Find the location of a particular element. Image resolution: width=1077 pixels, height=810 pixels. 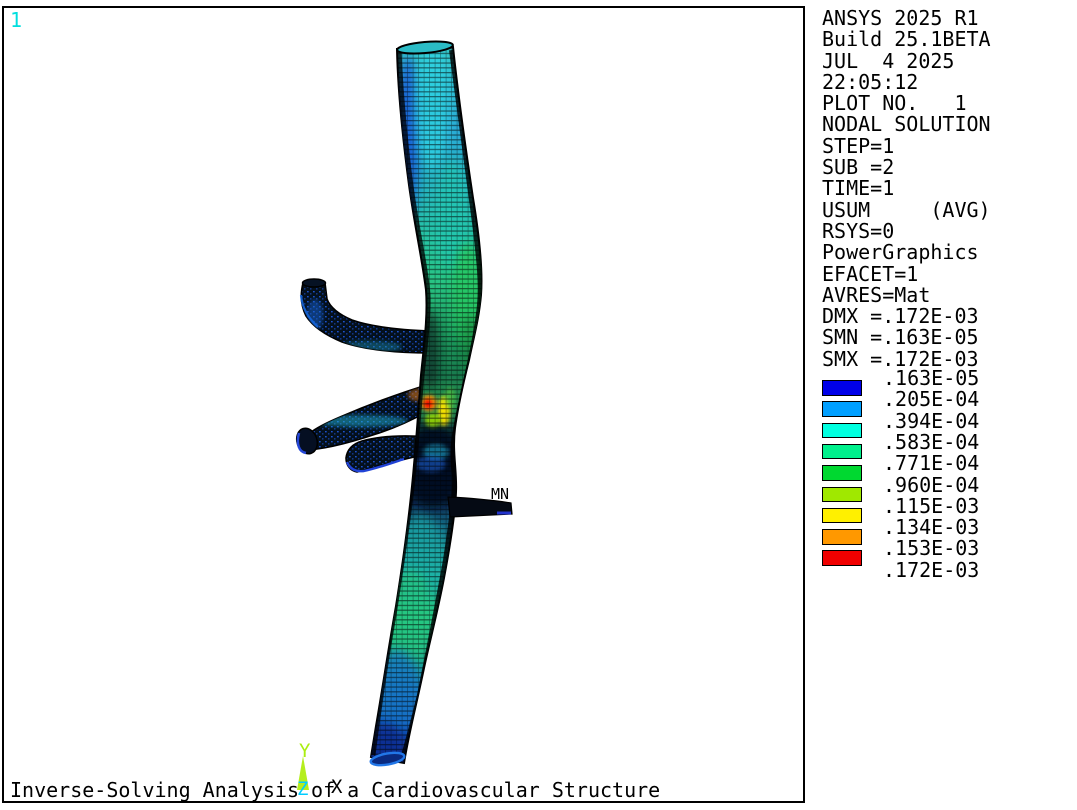

window-number-label: 1 is located at coordinates (16, 20).